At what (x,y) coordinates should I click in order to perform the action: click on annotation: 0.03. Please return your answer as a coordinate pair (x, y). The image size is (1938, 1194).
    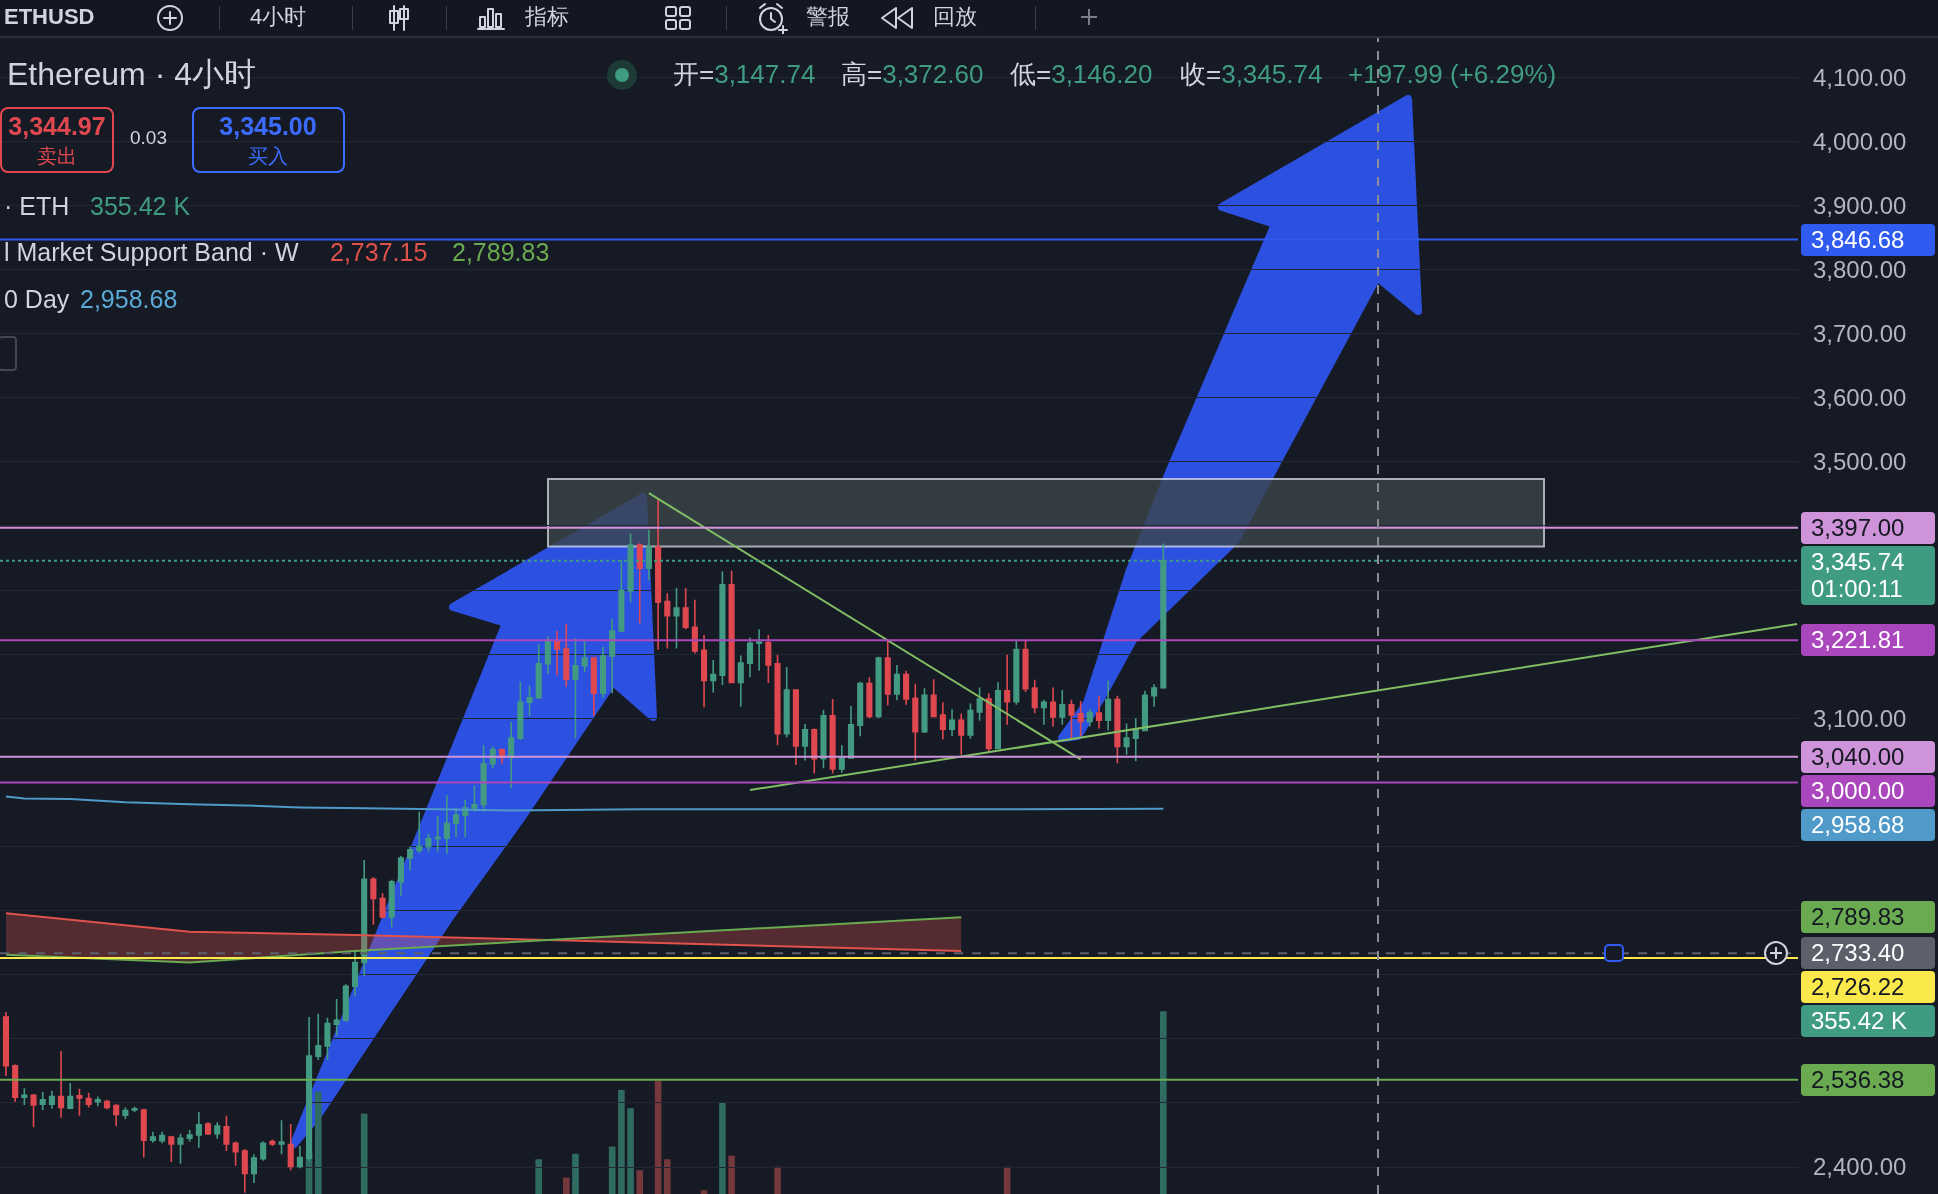
    Looking at the image, I should click on (148, 138).